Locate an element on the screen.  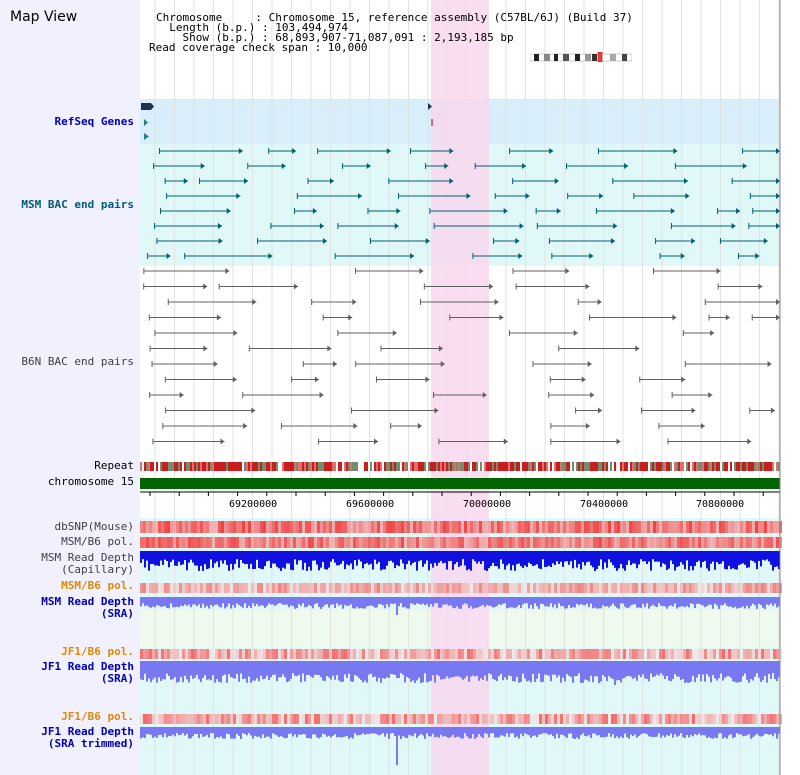
track-label-msm-read-depth-cap: MSM Read Depth is located at coordinates (87, 557).